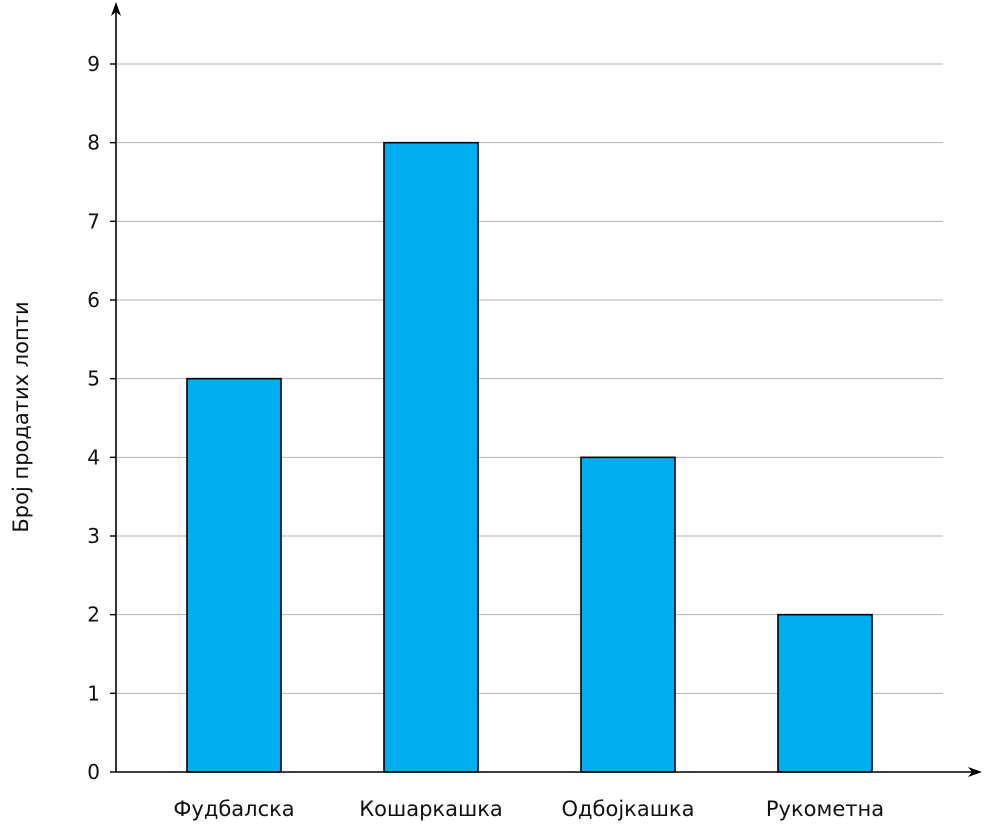  I want to click on x-category-label: Одбојкашка, so click(627, 809).